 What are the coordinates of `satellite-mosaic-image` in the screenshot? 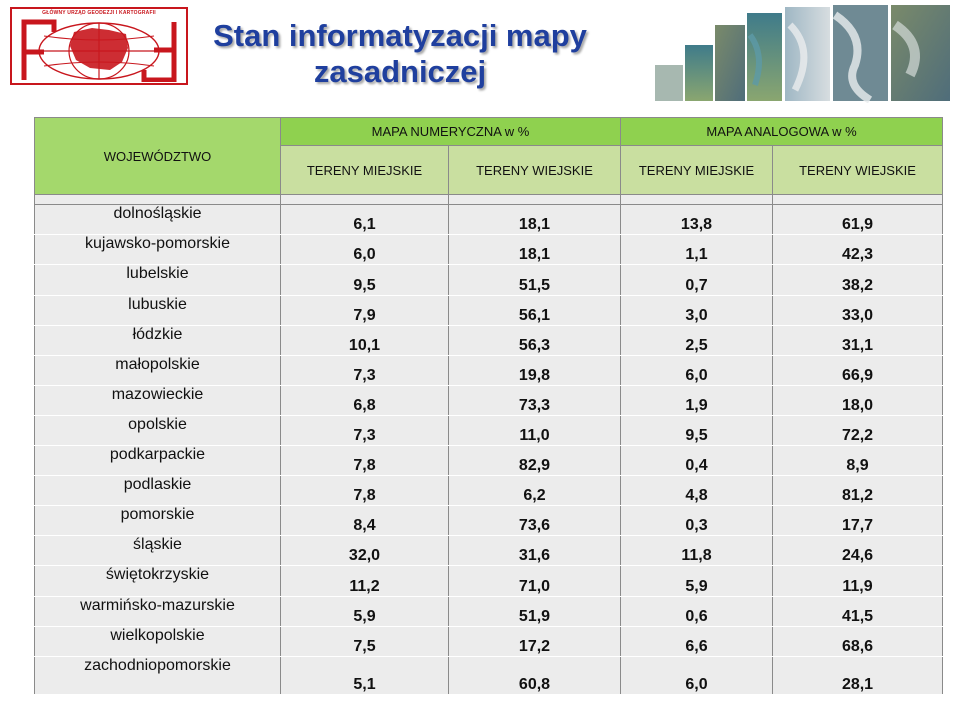 It's located at (802, 54).